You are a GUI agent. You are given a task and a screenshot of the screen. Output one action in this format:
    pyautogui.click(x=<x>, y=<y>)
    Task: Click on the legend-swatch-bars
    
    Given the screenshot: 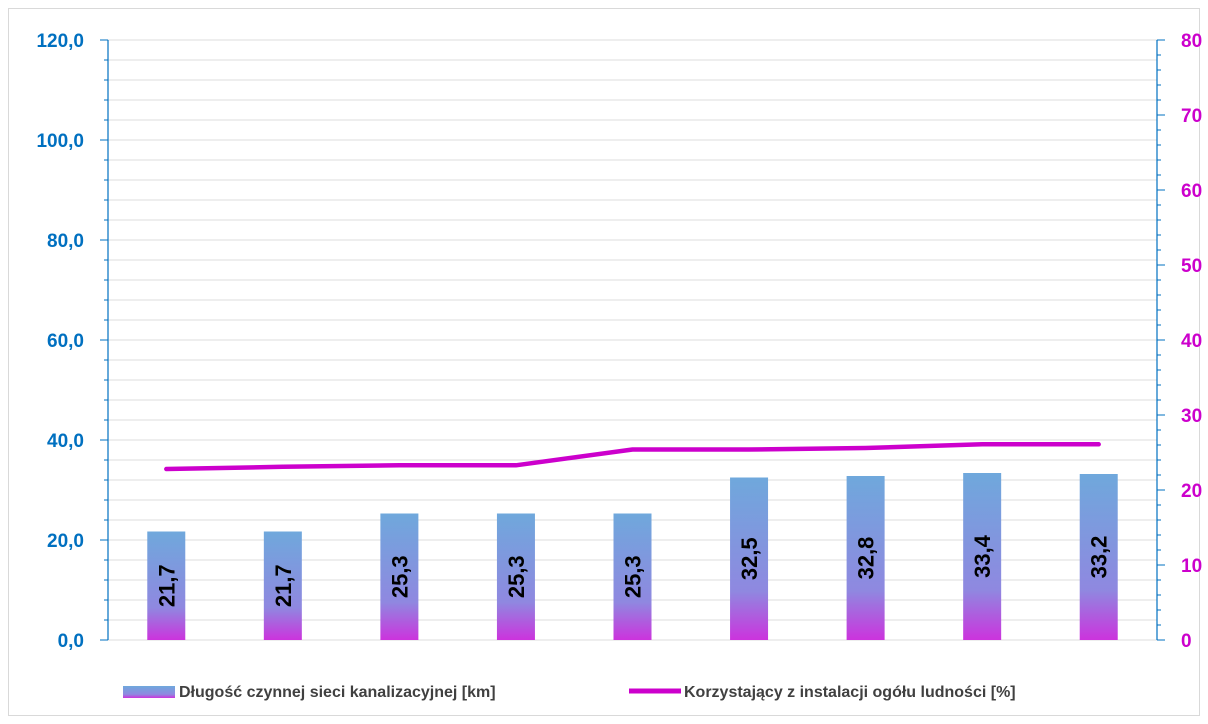 What is the action you would take?
    pyautogui.click(x=149, y=692)
    